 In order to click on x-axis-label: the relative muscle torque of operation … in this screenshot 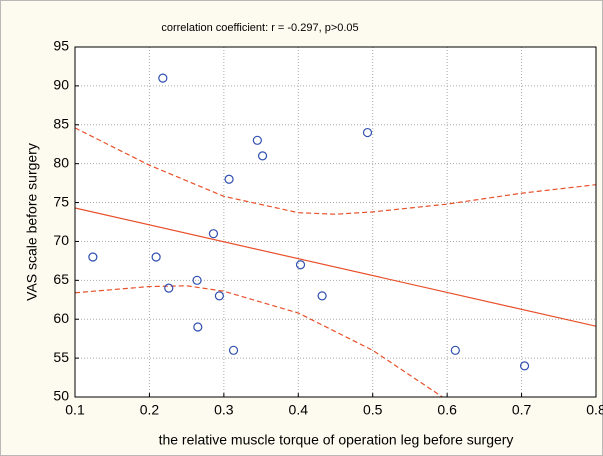, I will do `click(336, 440)`.